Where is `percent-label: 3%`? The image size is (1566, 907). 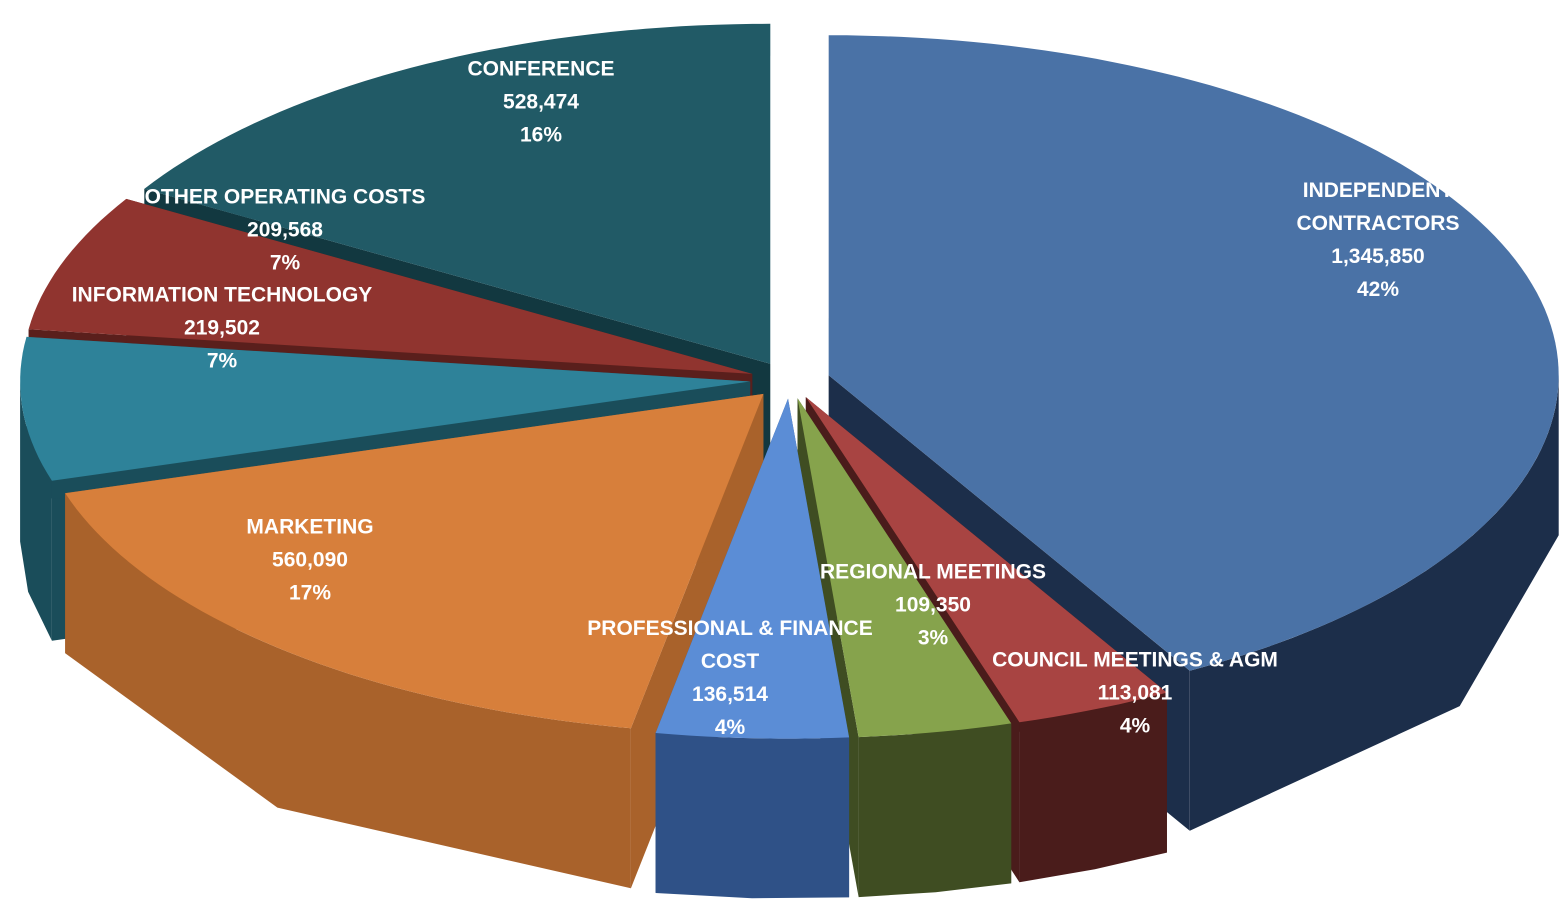 percent-label: 3% is located at coordinates (933, 638).